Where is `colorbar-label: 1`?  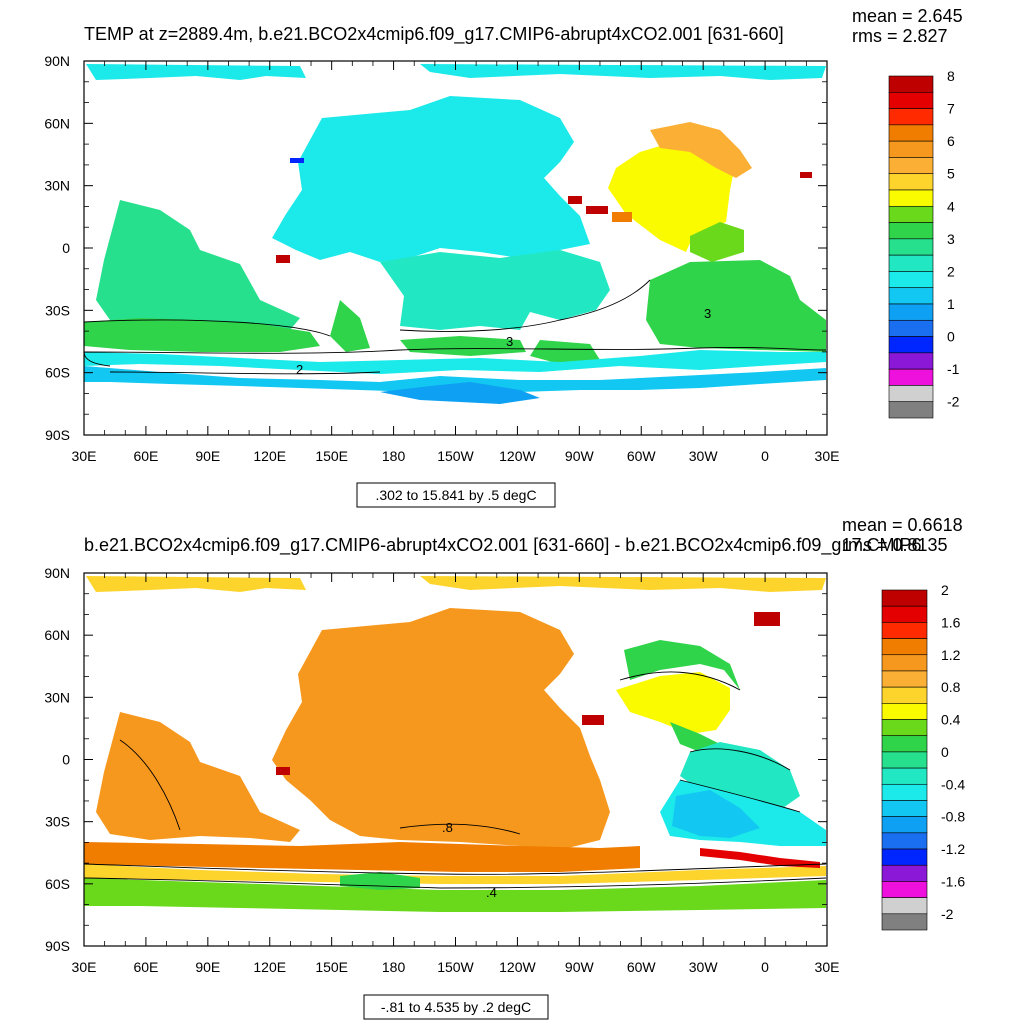
colorbar-label: 1 is located at coordinates (951, 304).